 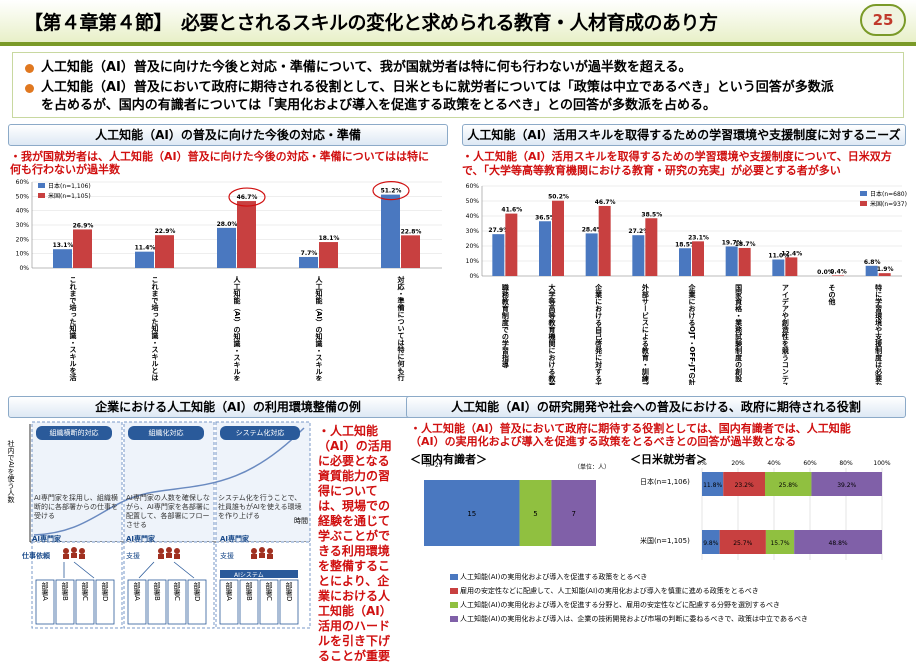 What do you see at coordinates (665, 482) in the screenshot?
I see `jp-row-label: 日本(n=1,106)` at bounding box center [665, 482].